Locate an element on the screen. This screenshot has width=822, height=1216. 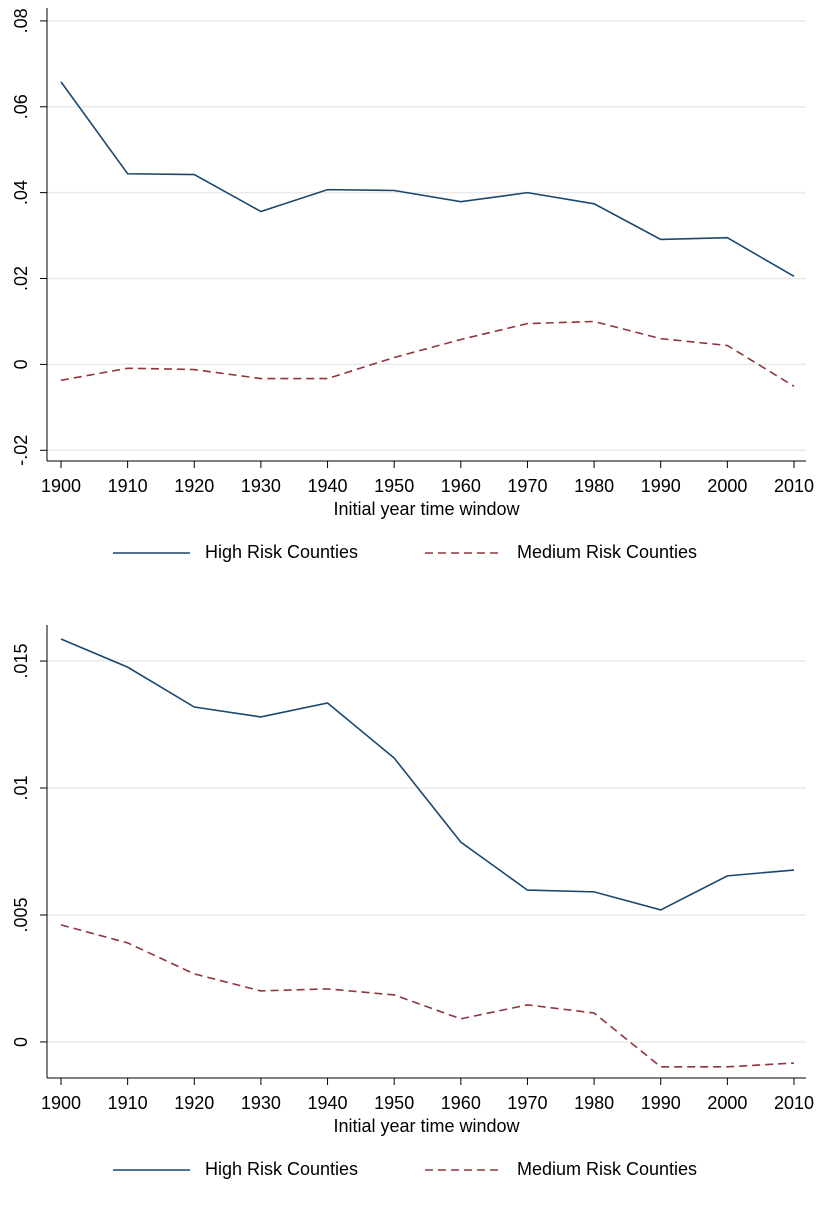
y-tick-label: .08 is located at coordinates (21, 20).